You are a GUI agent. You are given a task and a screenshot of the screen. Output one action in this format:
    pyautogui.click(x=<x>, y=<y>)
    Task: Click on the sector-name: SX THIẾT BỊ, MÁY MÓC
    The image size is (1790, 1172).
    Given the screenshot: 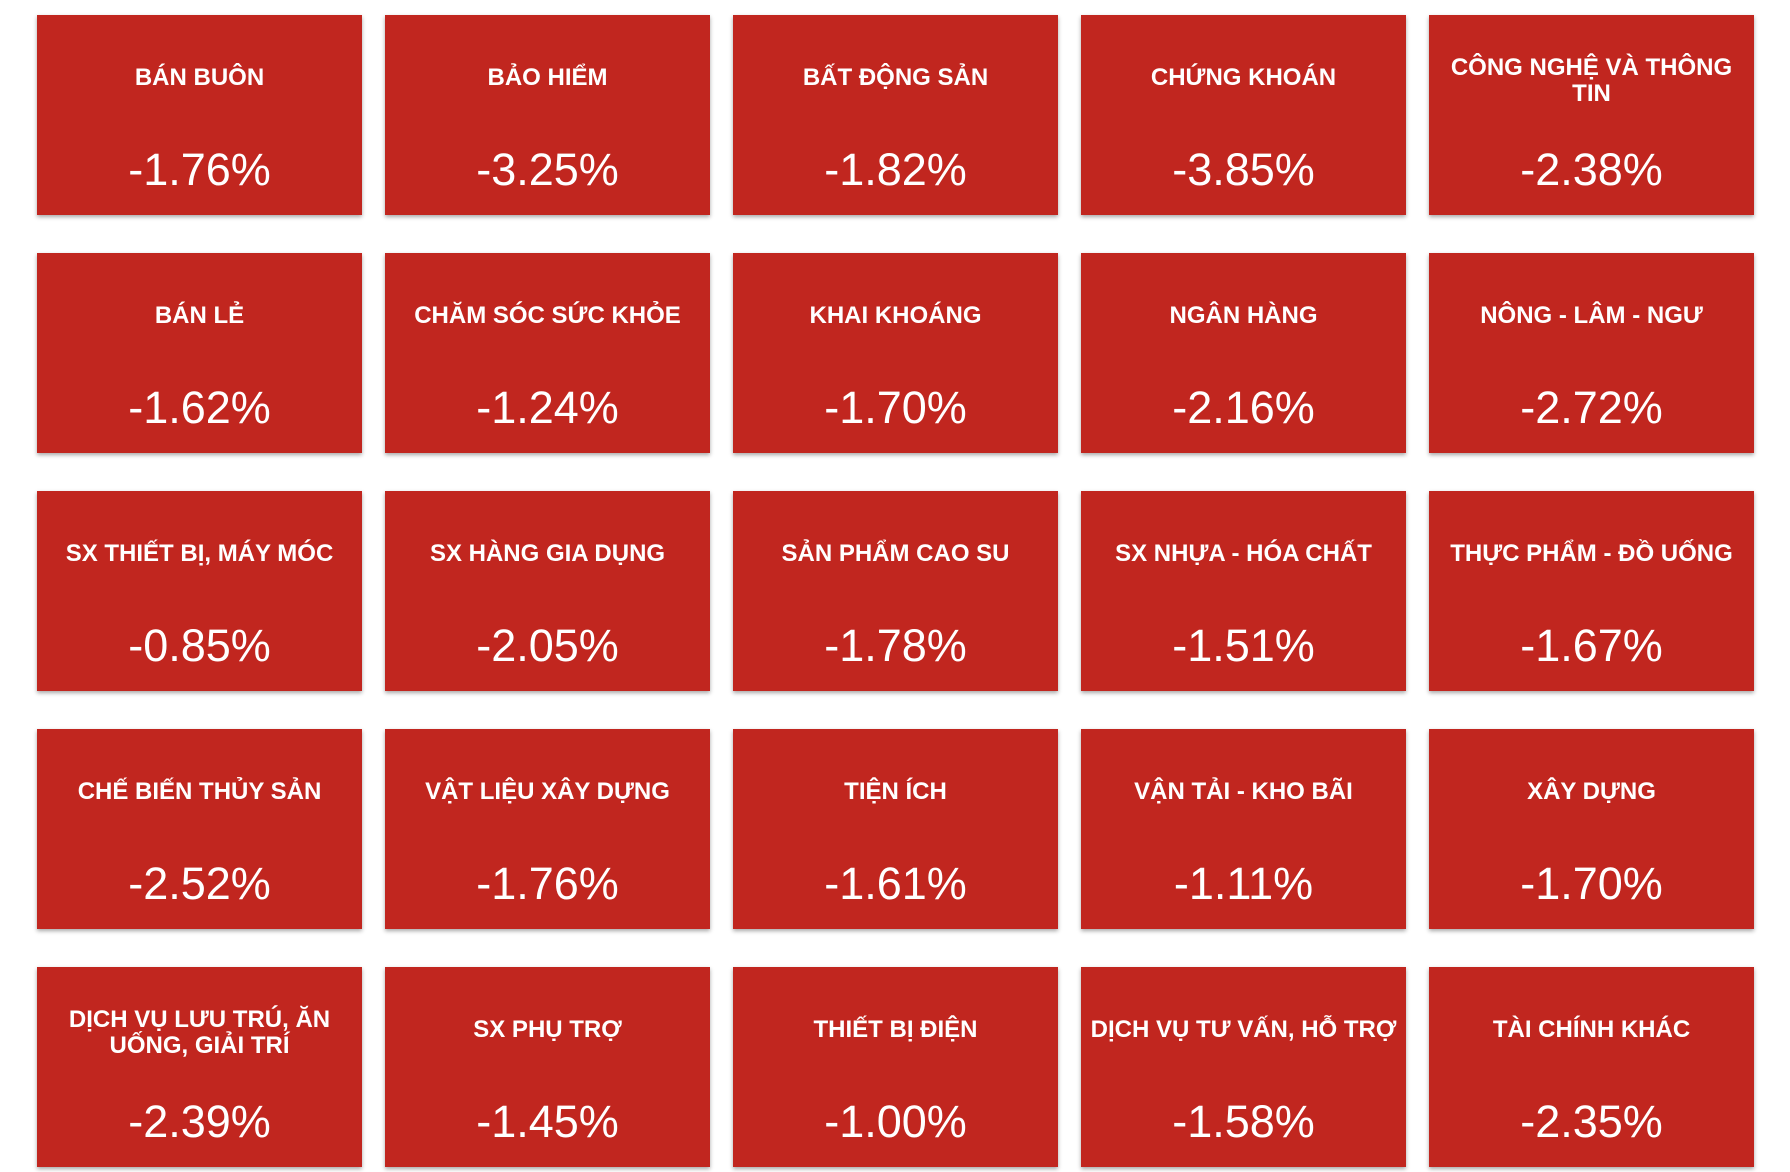 What is the action you would take?
    pyautogui.click(x=199, y=553)
    